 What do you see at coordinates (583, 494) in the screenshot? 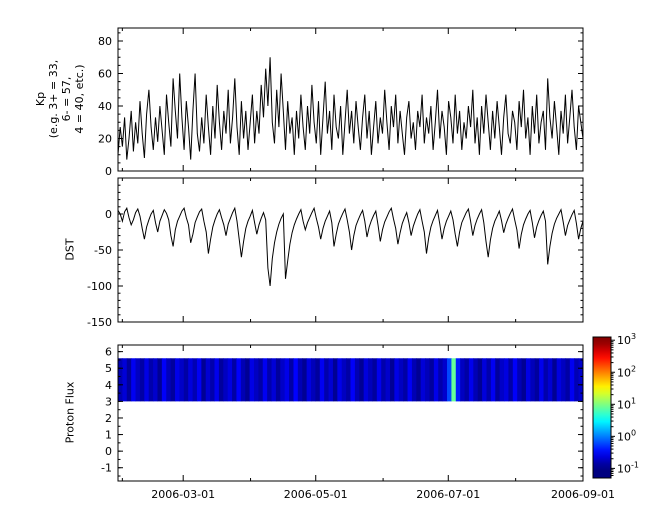
I see `x-axis-date-label: 2006-09-01` at bounding box center [583, 494].